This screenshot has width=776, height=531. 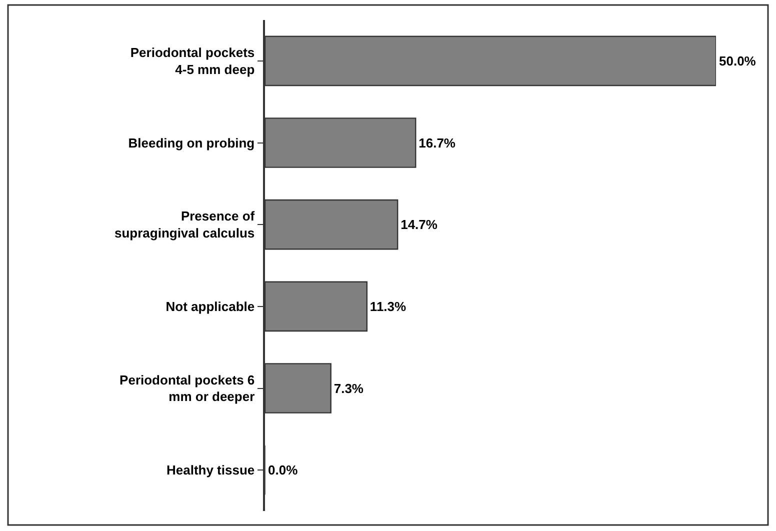 I want to click on y-tick-label: Presence of supragingival calculus, so click(x=185, y=224).